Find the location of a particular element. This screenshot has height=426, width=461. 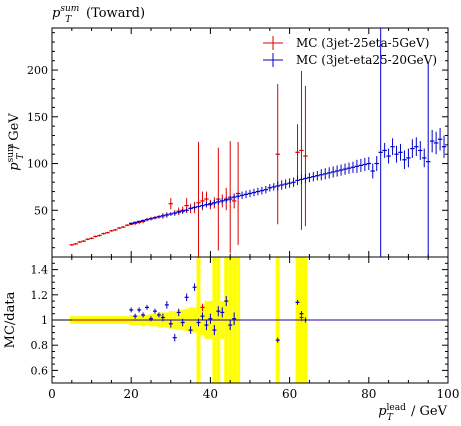

legend-label-red: MC (3jet-25eta-5GeV) is located at coordinates (362, 43).